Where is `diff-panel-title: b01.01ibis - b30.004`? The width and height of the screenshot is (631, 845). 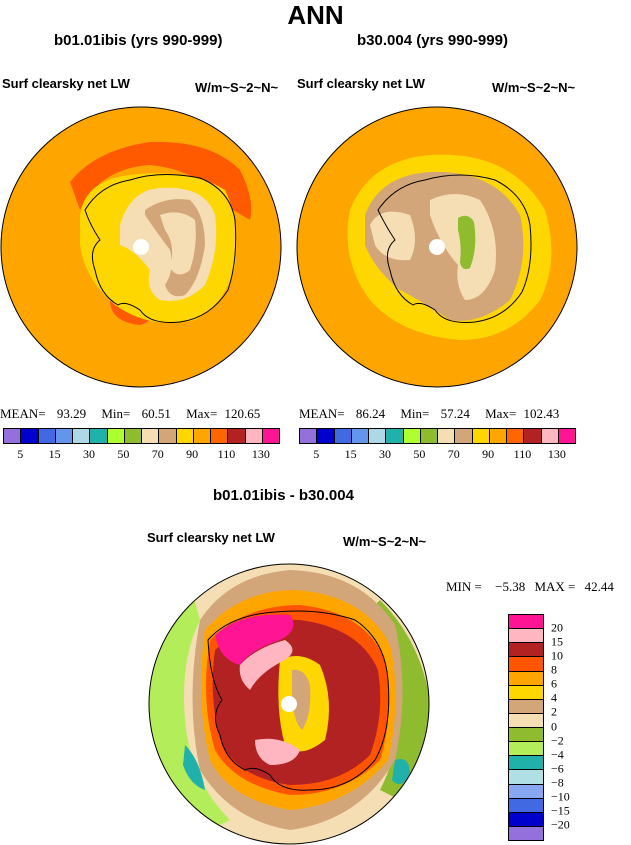 diff-panel-title: b01.01ibis - b30.004 is located at coordinates (283, 495).